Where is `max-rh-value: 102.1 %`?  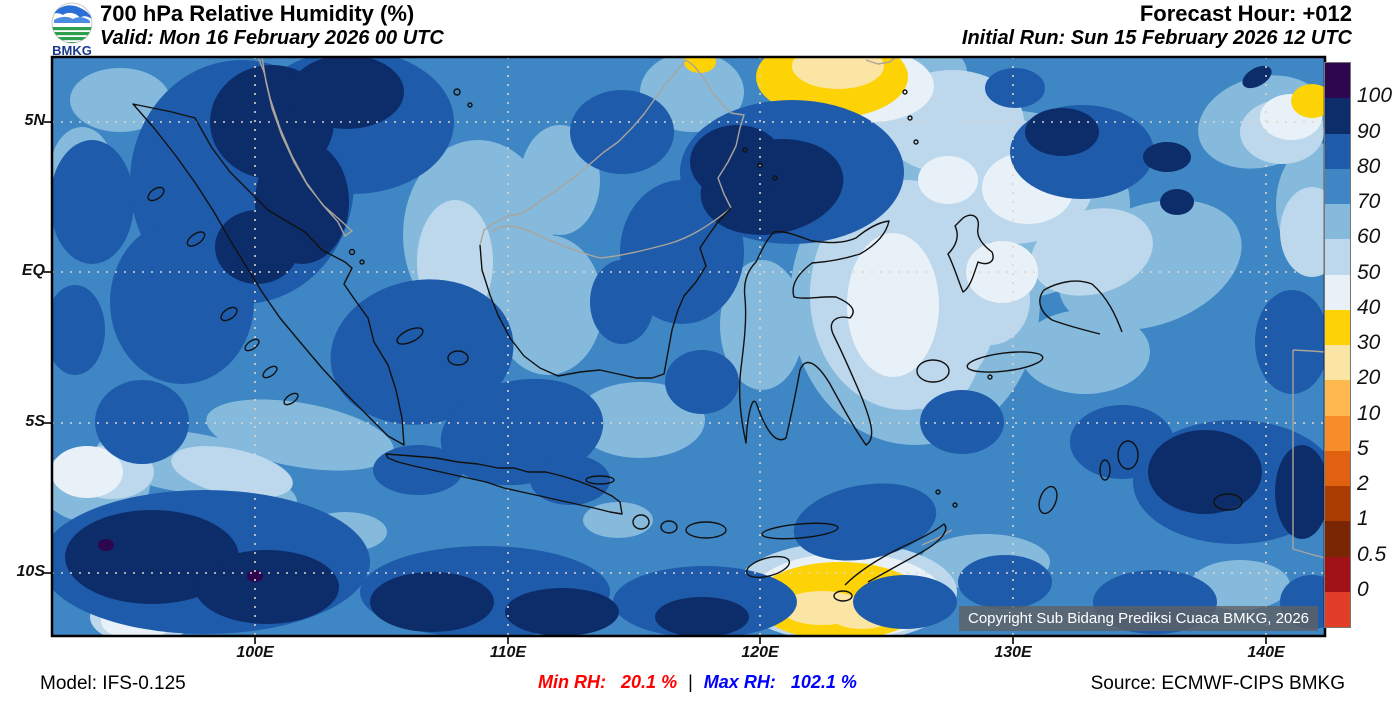
max-rh-value: 102.1 % is located at coordinates (823, 682).